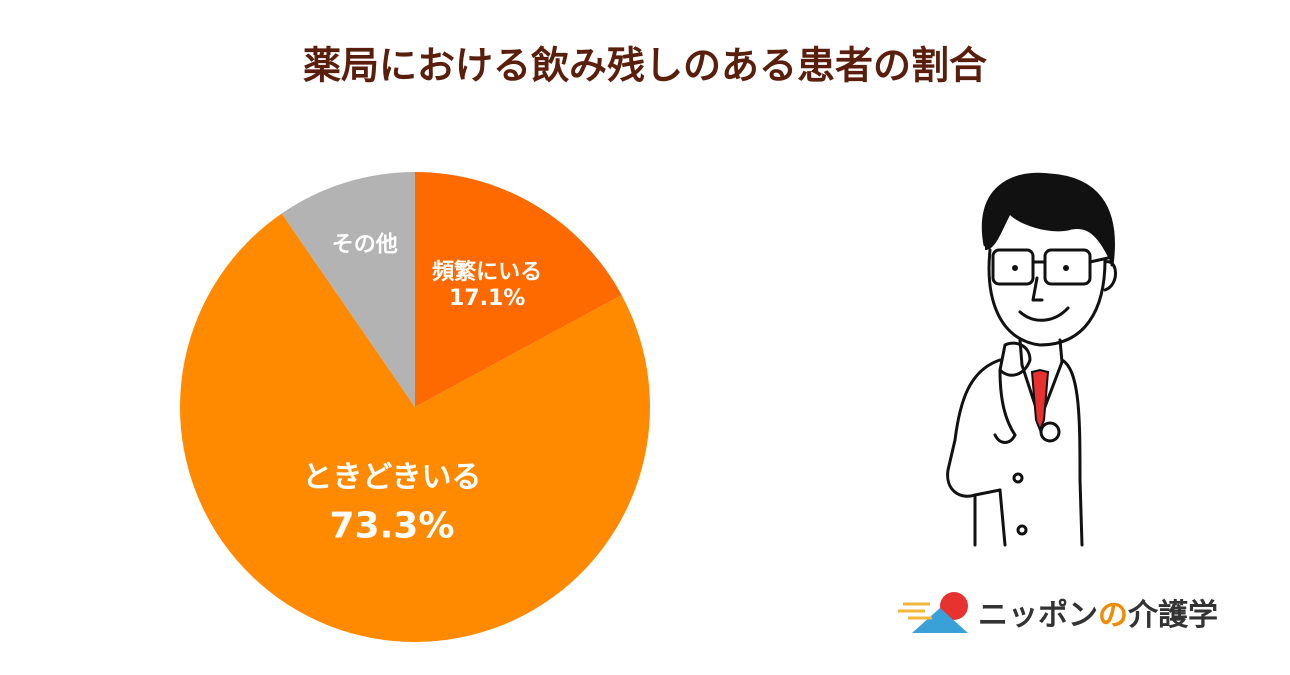 This screenshot has width=1290, height=675. Describe the element at coordinates (487, 298) in the screenshot. I see `value-label: 17.1%` at that location.